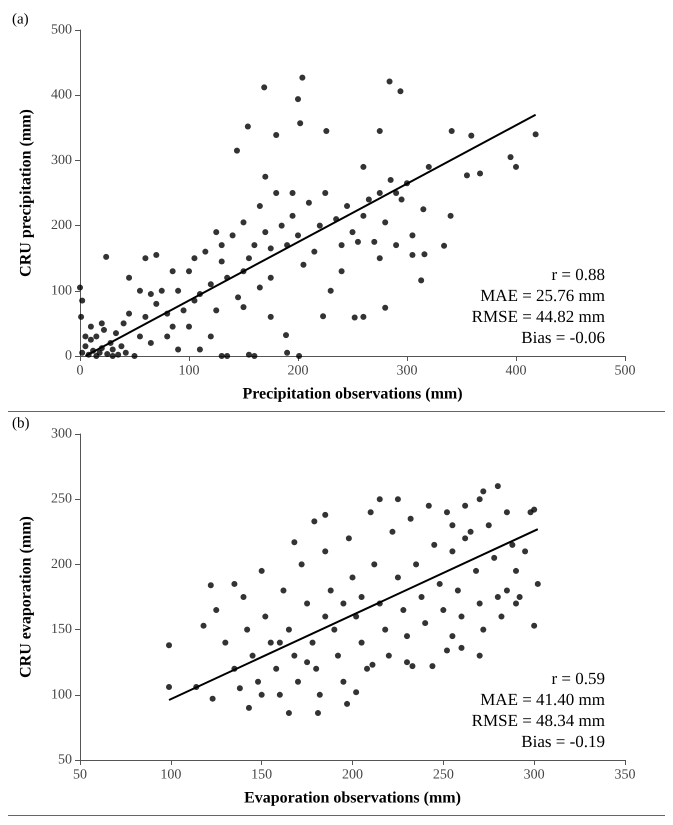 The image size is (673, 825). I want to click on x-axis-title: Precipitation observations (mm), so click(352, 394).